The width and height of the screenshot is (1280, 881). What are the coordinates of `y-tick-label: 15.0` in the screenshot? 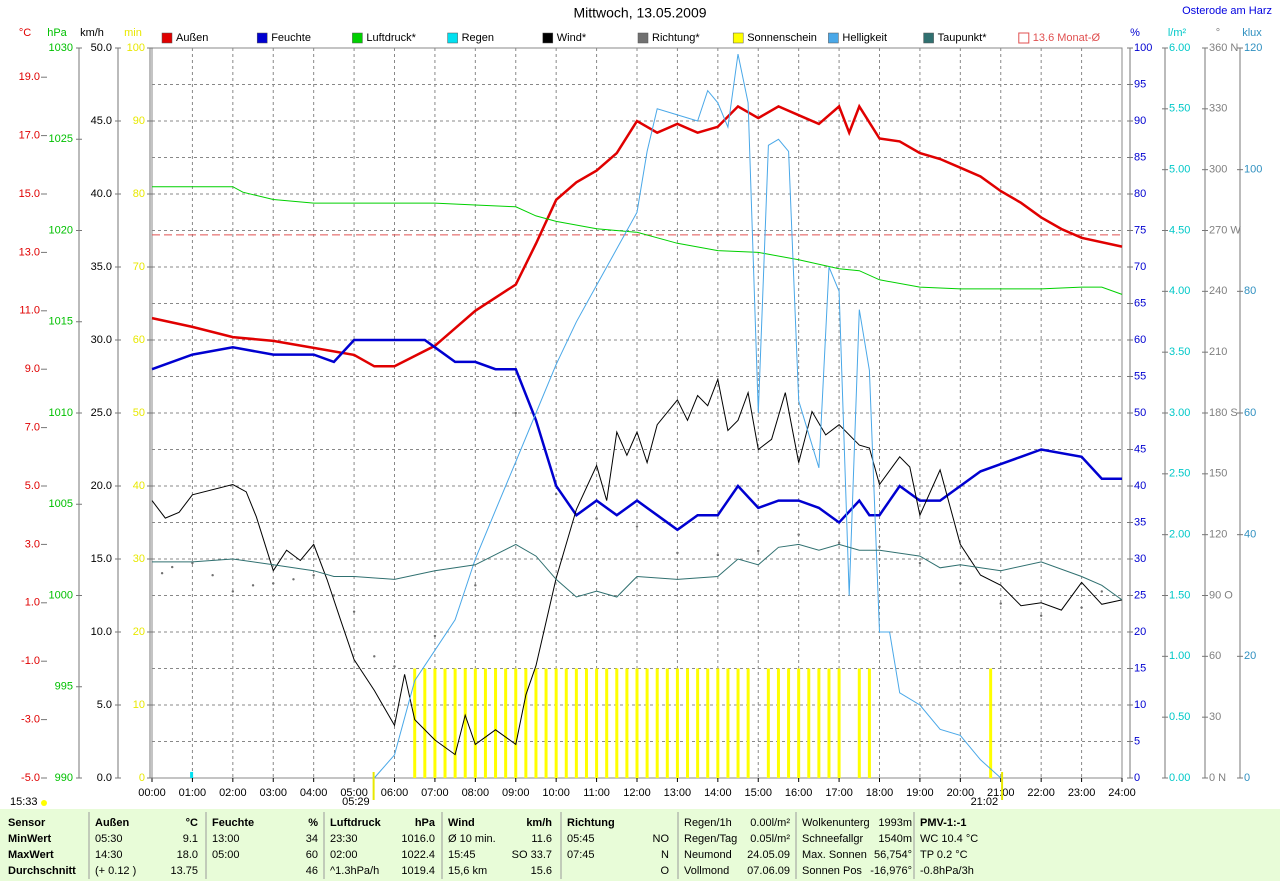 It's located at (101, 559).